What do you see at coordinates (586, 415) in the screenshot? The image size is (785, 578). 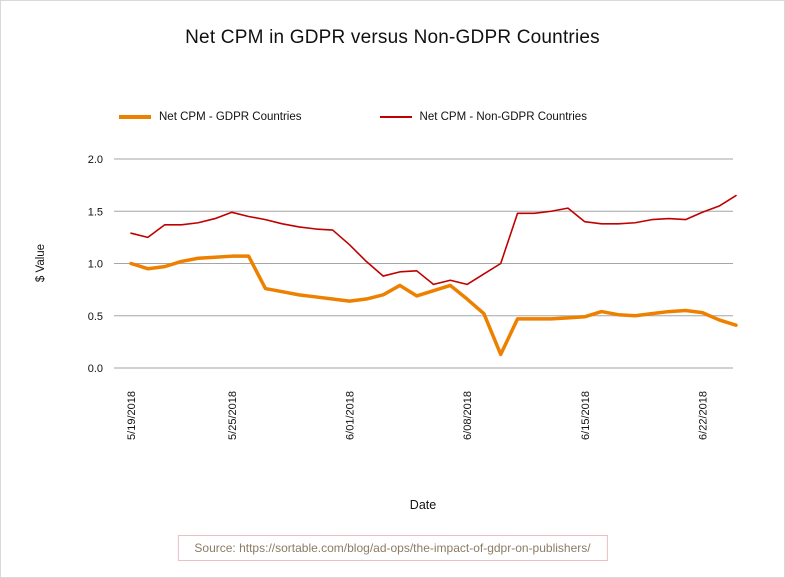 I see `x-tick-label: 6/15/2018` at bounding box center [586, 415].